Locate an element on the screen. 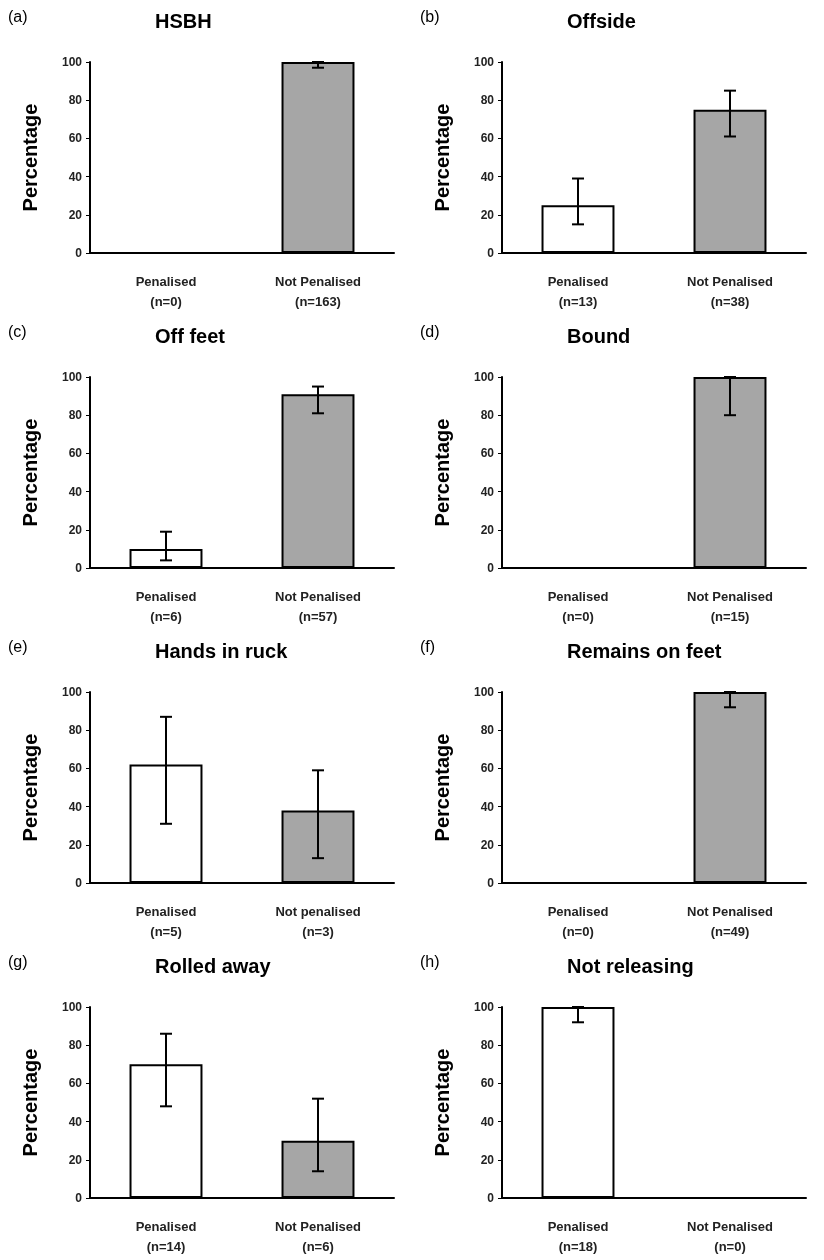  text: (g) is located at coordinates (18, 961).